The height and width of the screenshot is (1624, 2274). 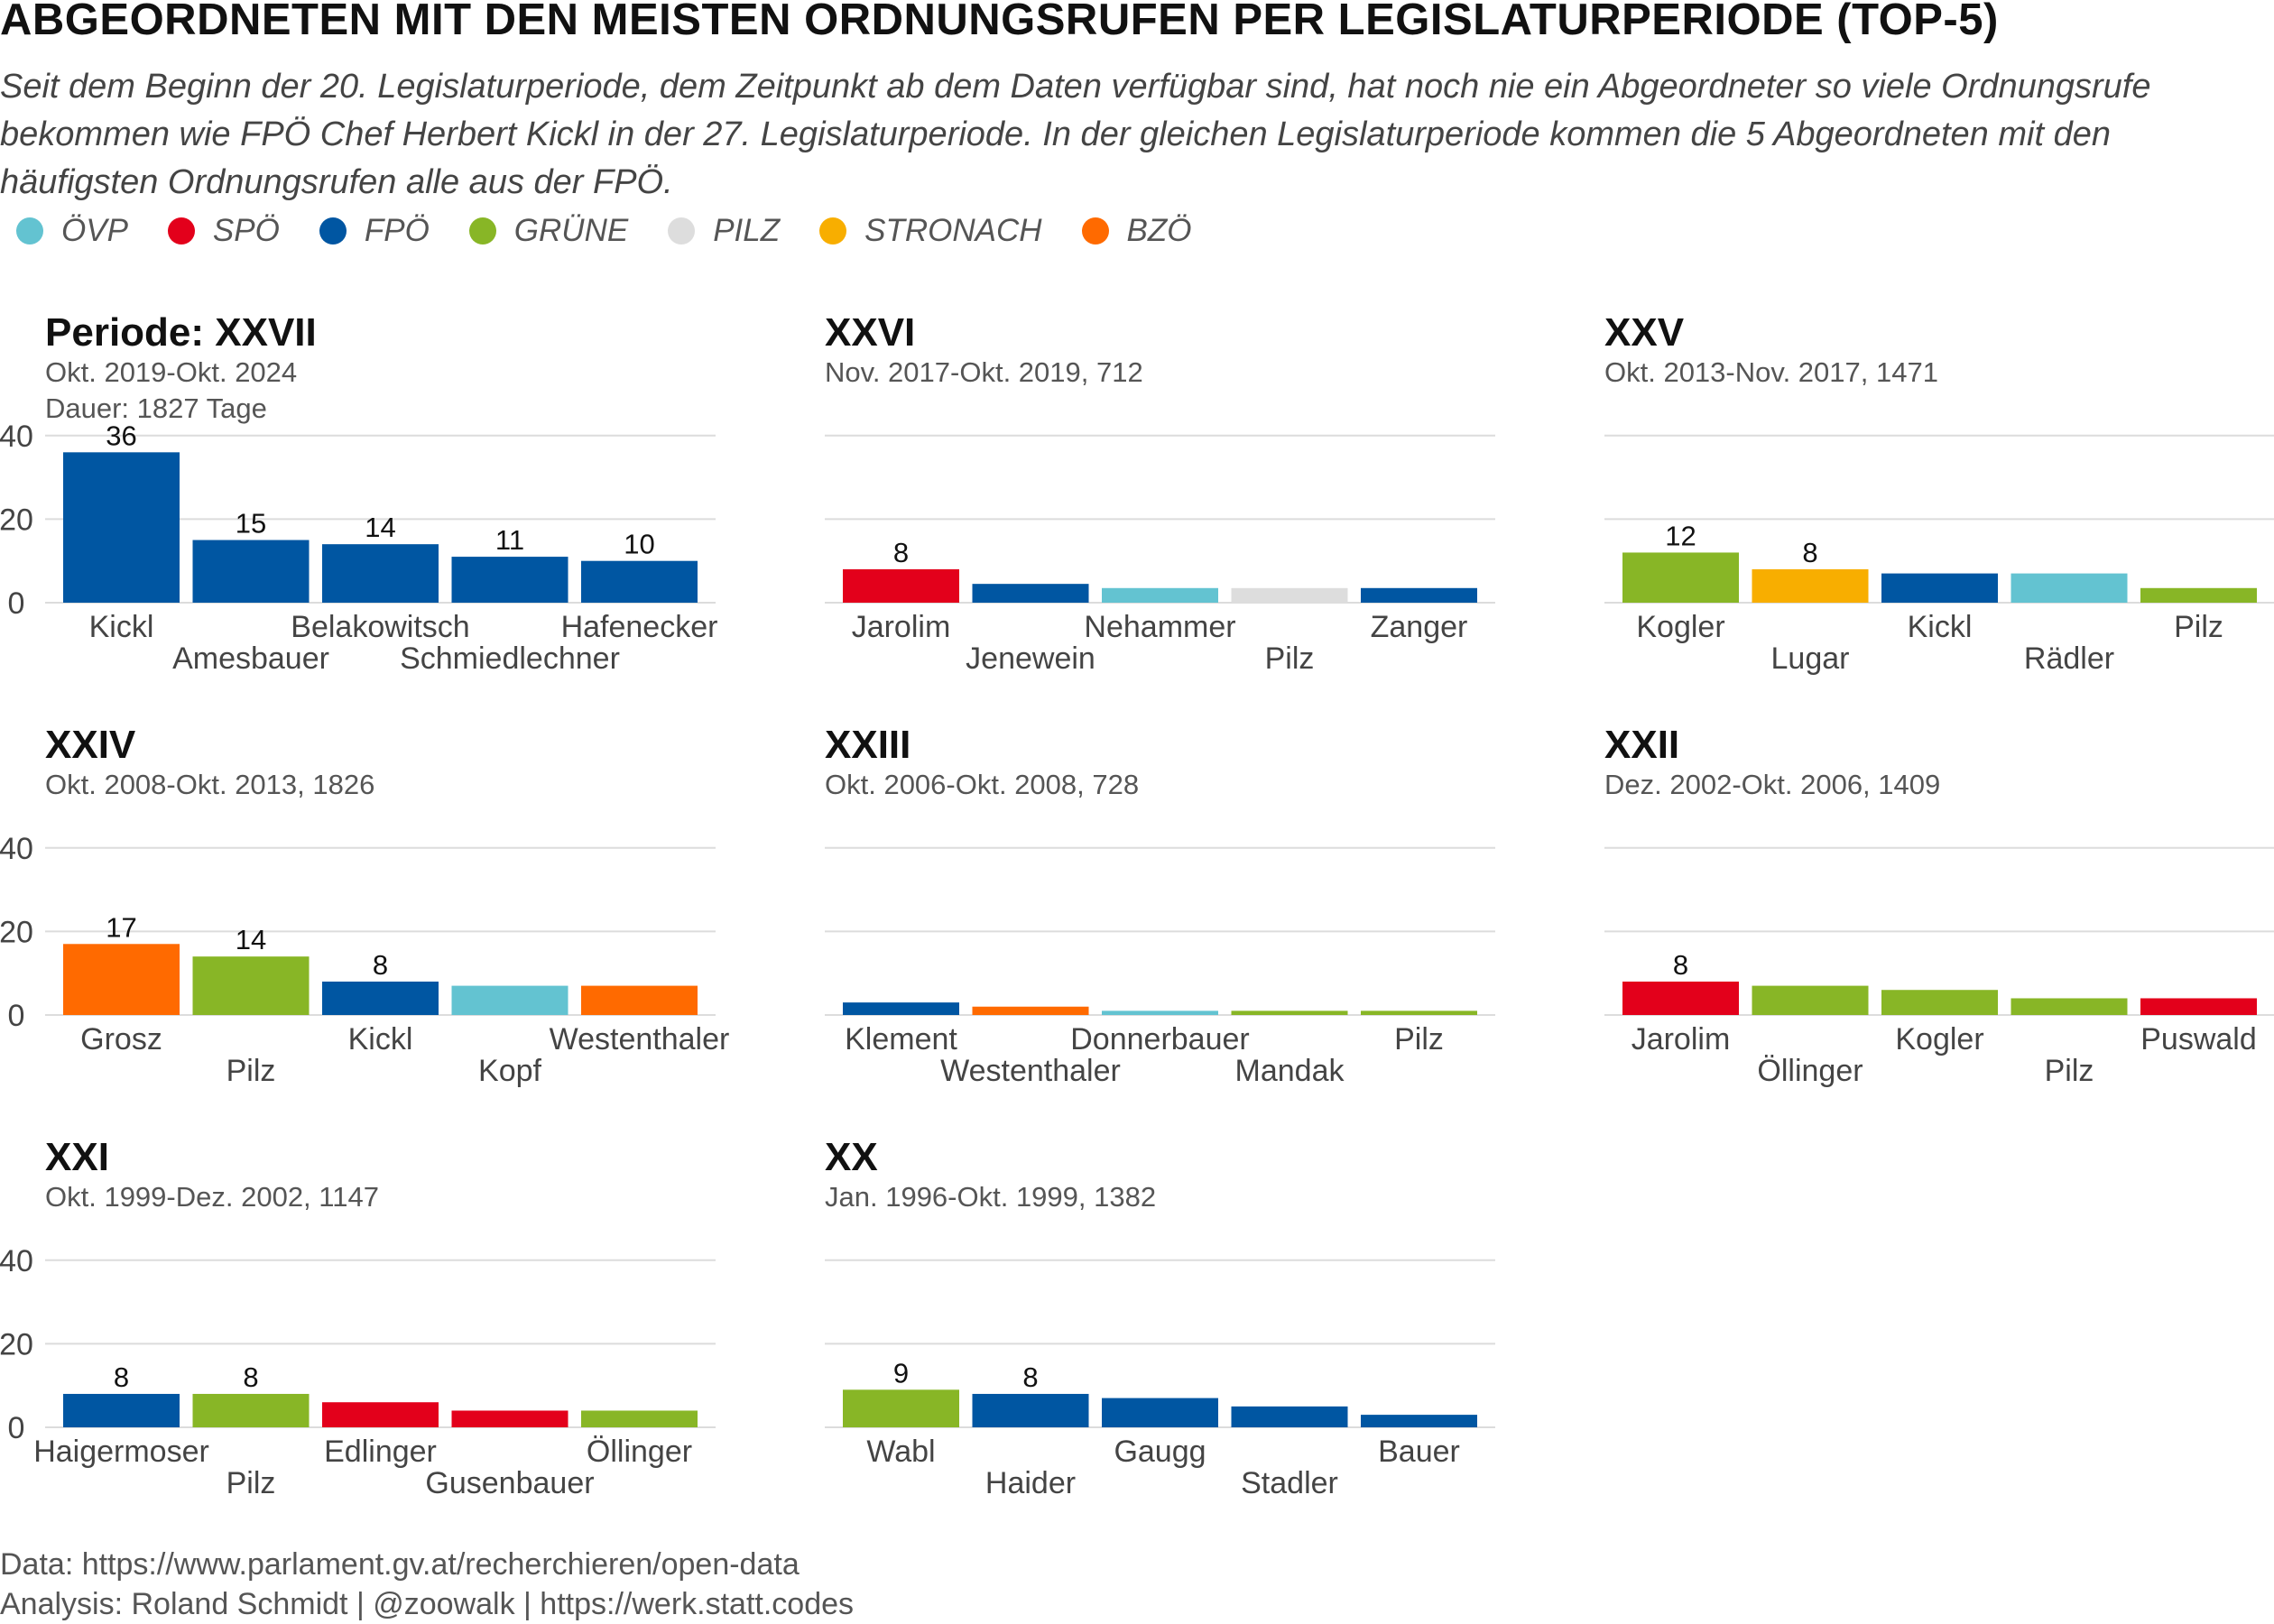 I want to click on x-tick-label: Pilz, so click(x=1290, y=659).